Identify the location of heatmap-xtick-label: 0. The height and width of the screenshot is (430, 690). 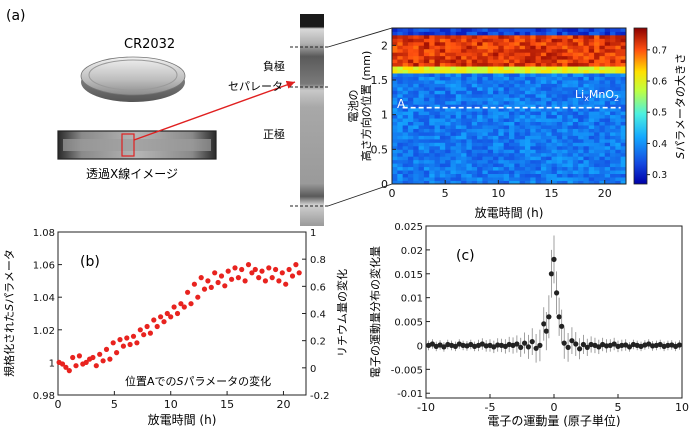
(392, 193).